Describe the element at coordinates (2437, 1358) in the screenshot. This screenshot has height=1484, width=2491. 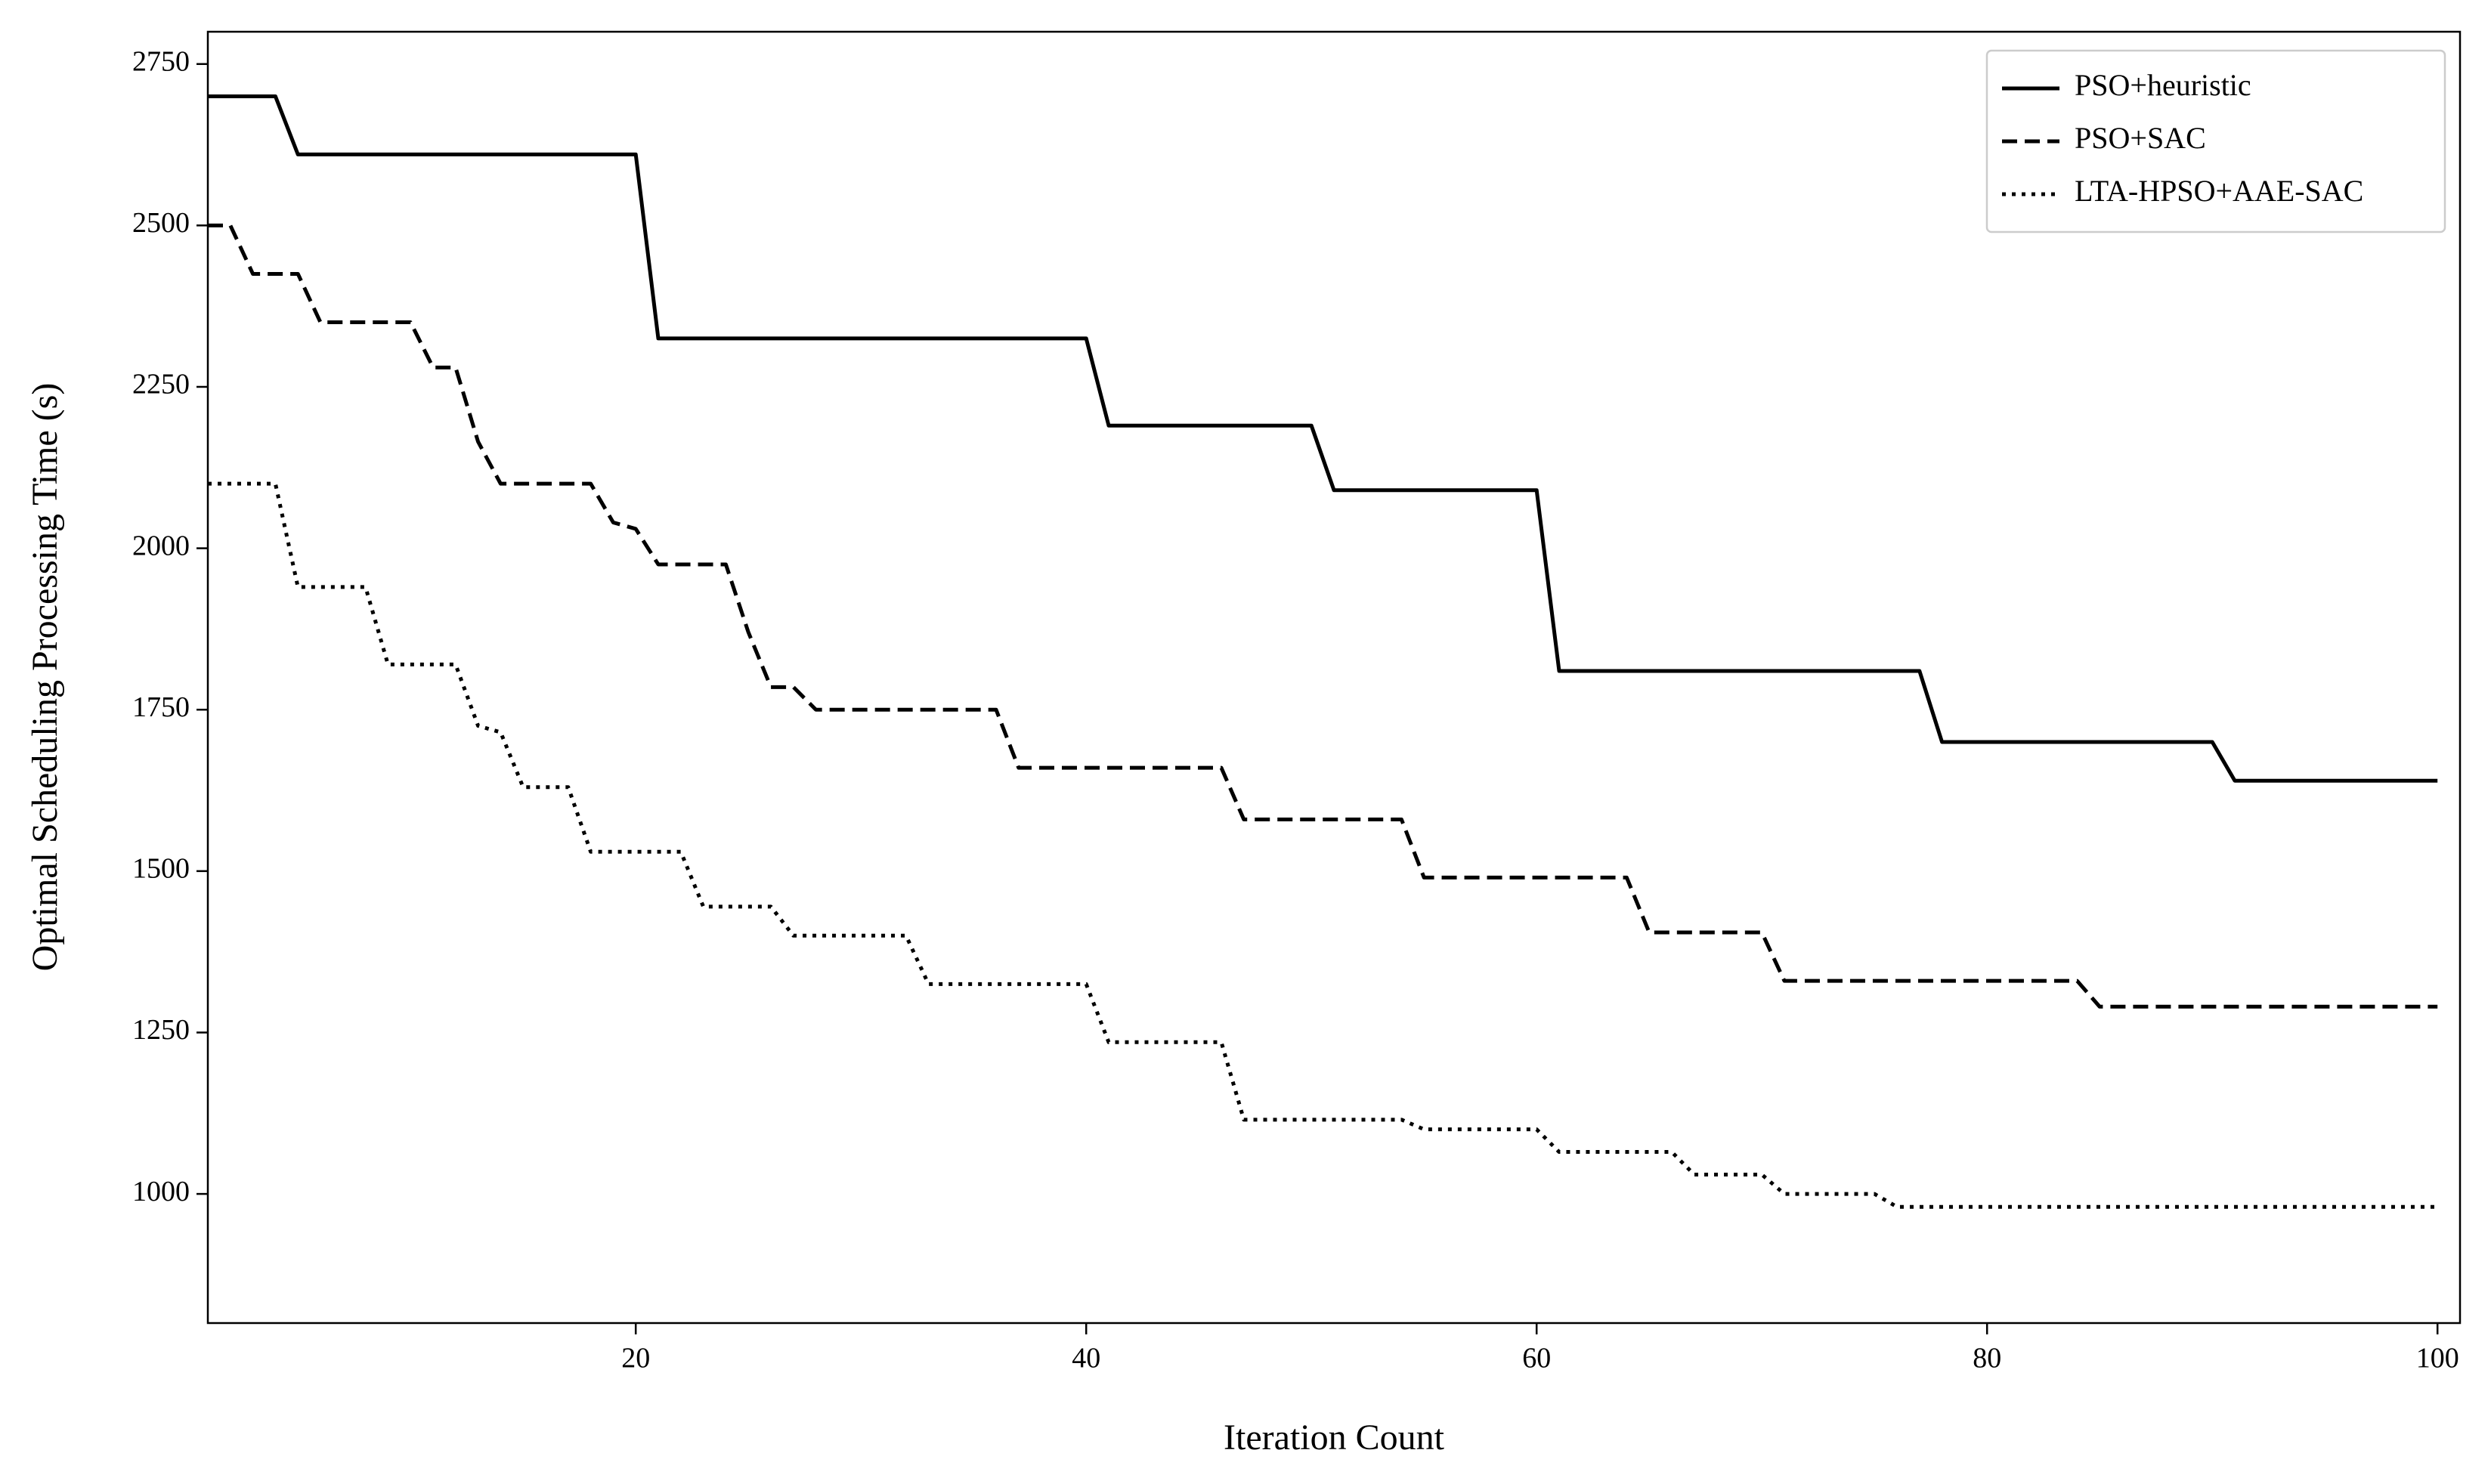
I see `x-tick-label: 100` at that location.